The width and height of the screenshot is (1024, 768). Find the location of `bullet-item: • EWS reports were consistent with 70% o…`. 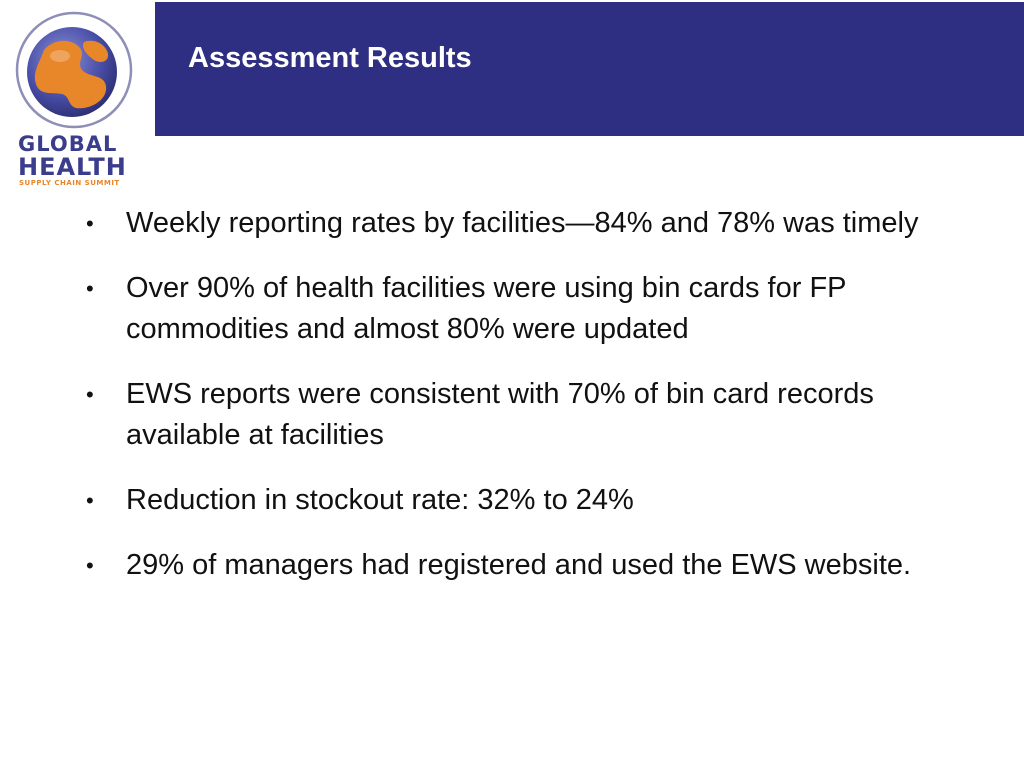

bullet-item: • EWS reports were consistent with 70% o… is located at coordinates (514, 415).